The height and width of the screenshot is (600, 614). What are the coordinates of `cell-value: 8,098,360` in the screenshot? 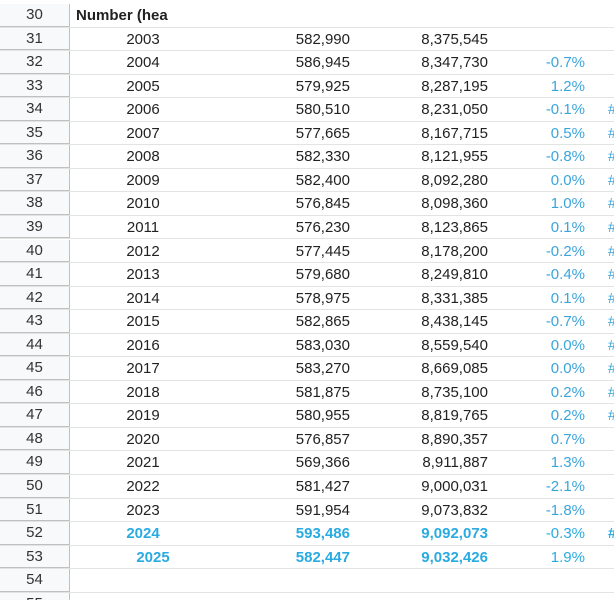 It's located at (454, 204).